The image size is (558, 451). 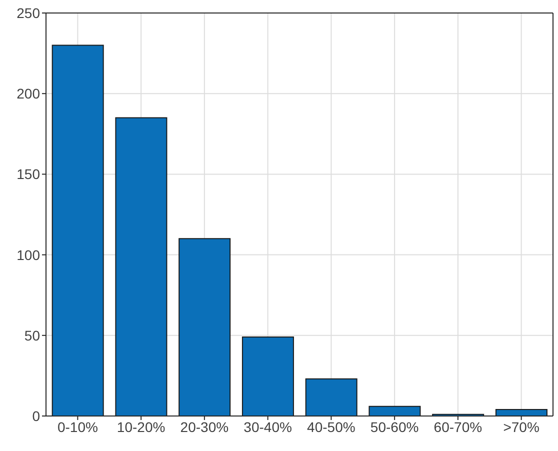 What do you see at coordinates (28, 12) in the screenshot?
I see `y-tick-label: 250` at bounding box center [28, 12].